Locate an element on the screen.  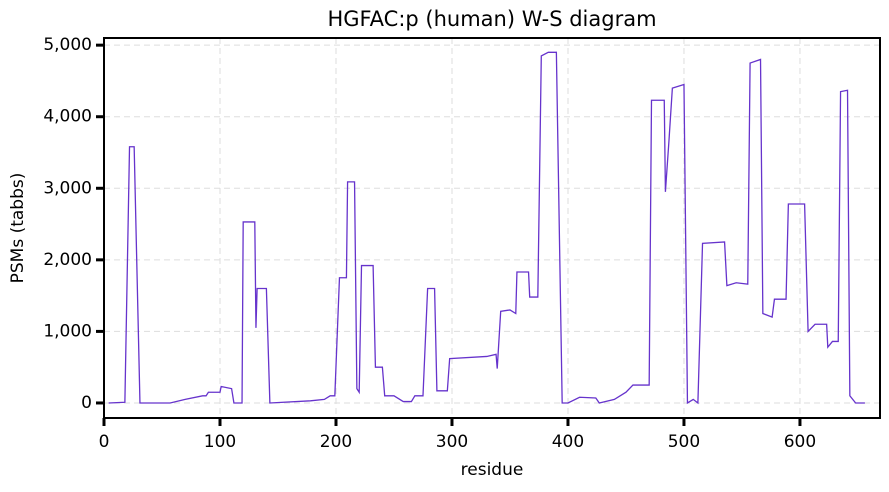
y-tick-label: 1,000 is located at coordinates (67, 331).